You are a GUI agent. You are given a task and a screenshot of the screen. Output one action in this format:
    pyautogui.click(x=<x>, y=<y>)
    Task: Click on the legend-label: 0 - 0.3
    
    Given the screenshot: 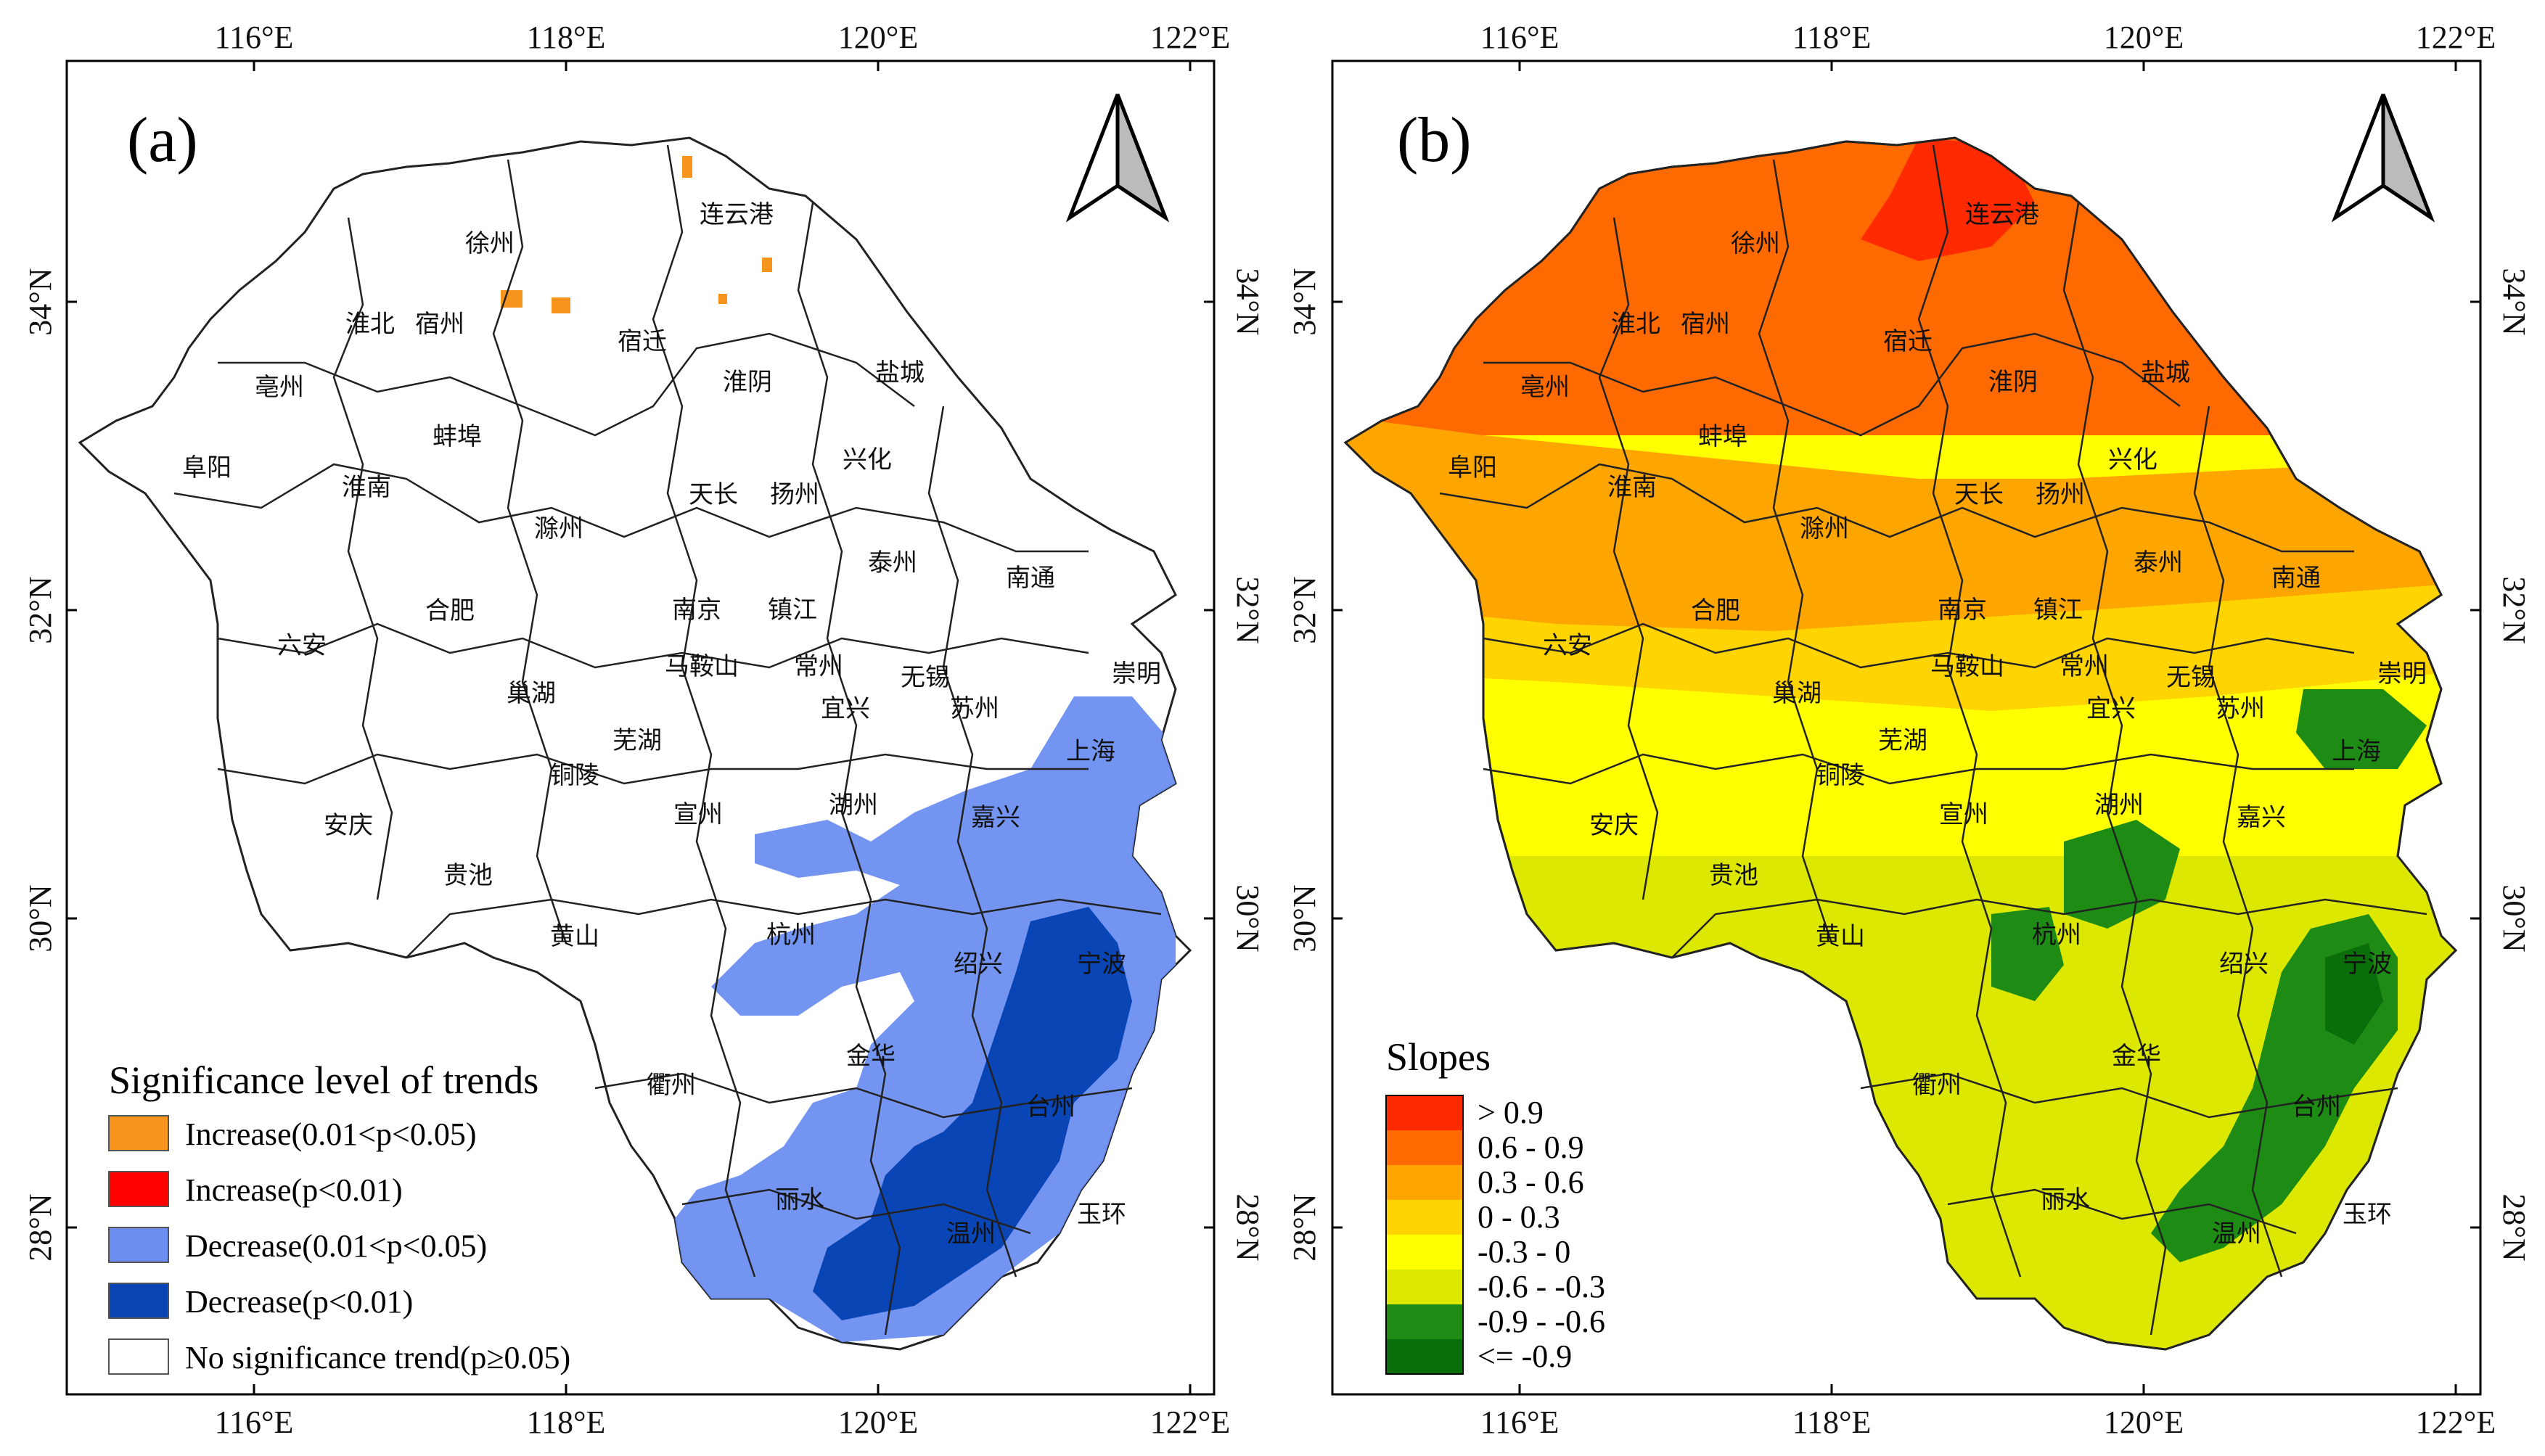 What is the action you would take?
    pyautogui.click(x=1519, y=1217)
    